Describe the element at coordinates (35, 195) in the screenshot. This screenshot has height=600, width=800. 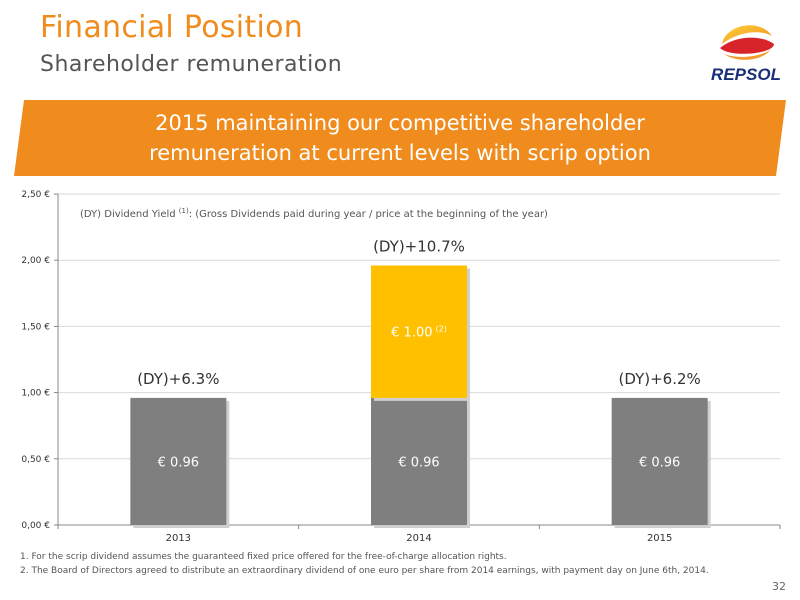
I see `y-tick-label: 2,50 €` at that location.